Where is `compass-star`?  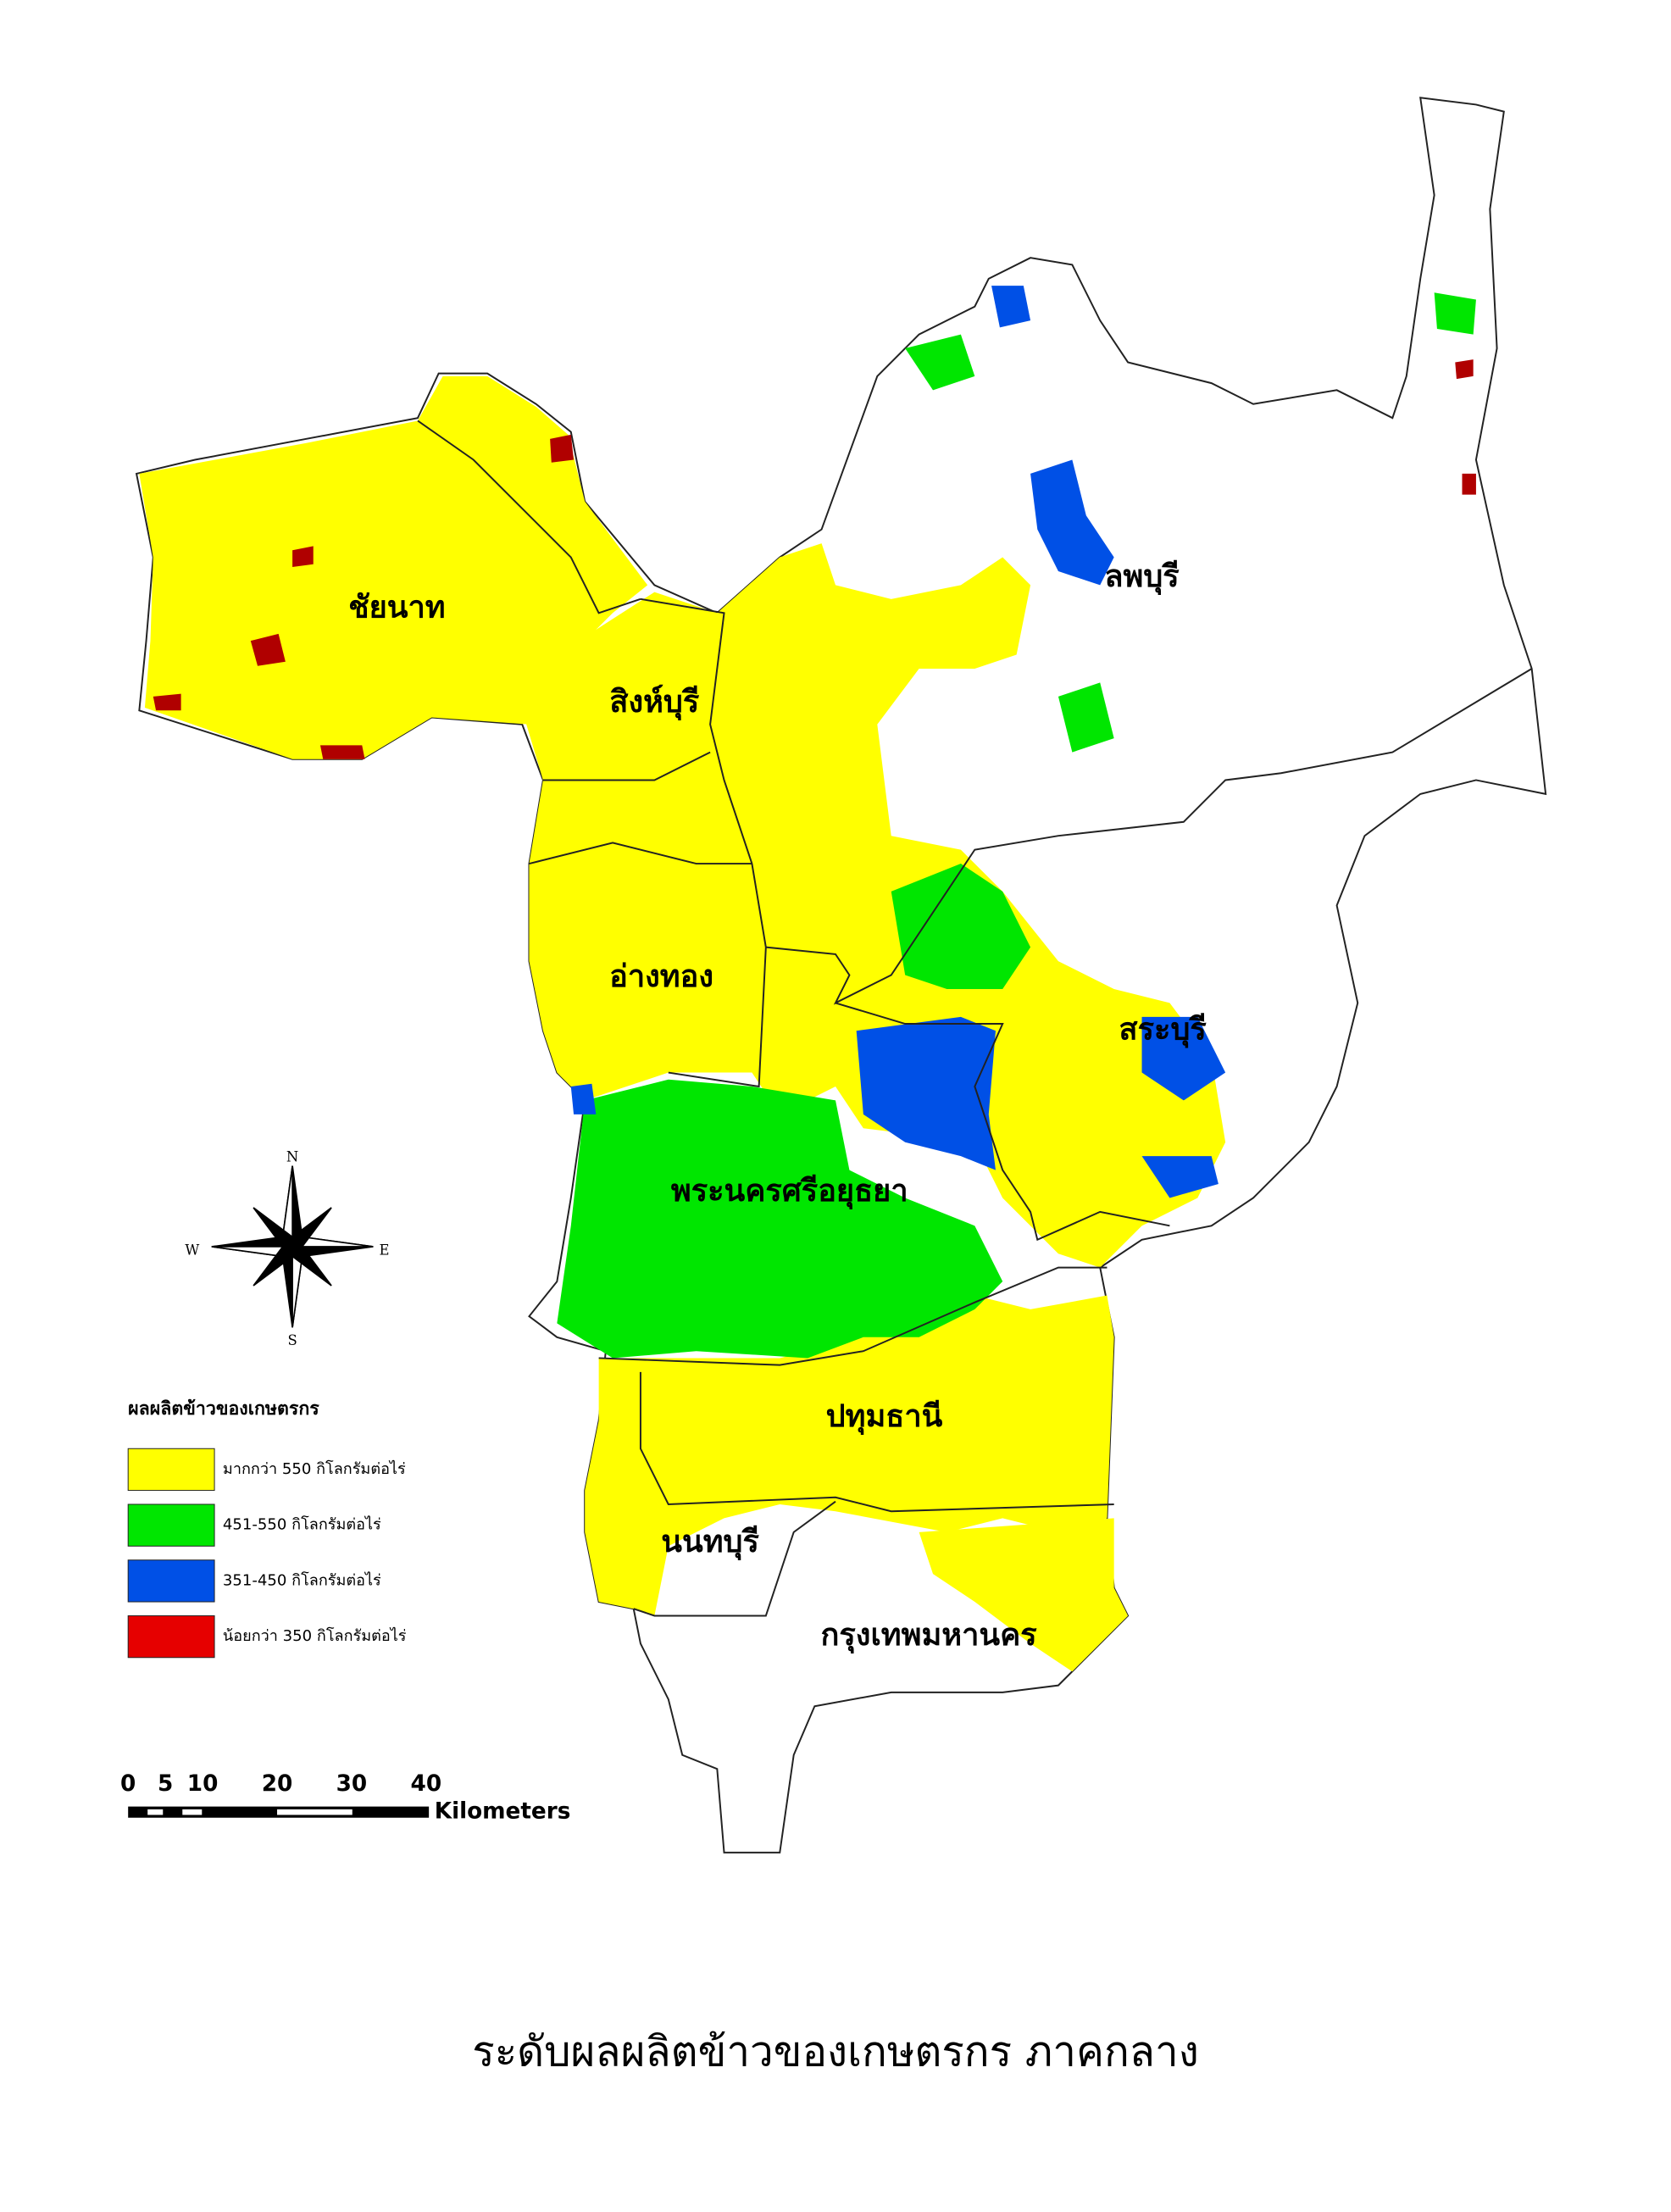 compass-star is located at coordinates (292, 1247).